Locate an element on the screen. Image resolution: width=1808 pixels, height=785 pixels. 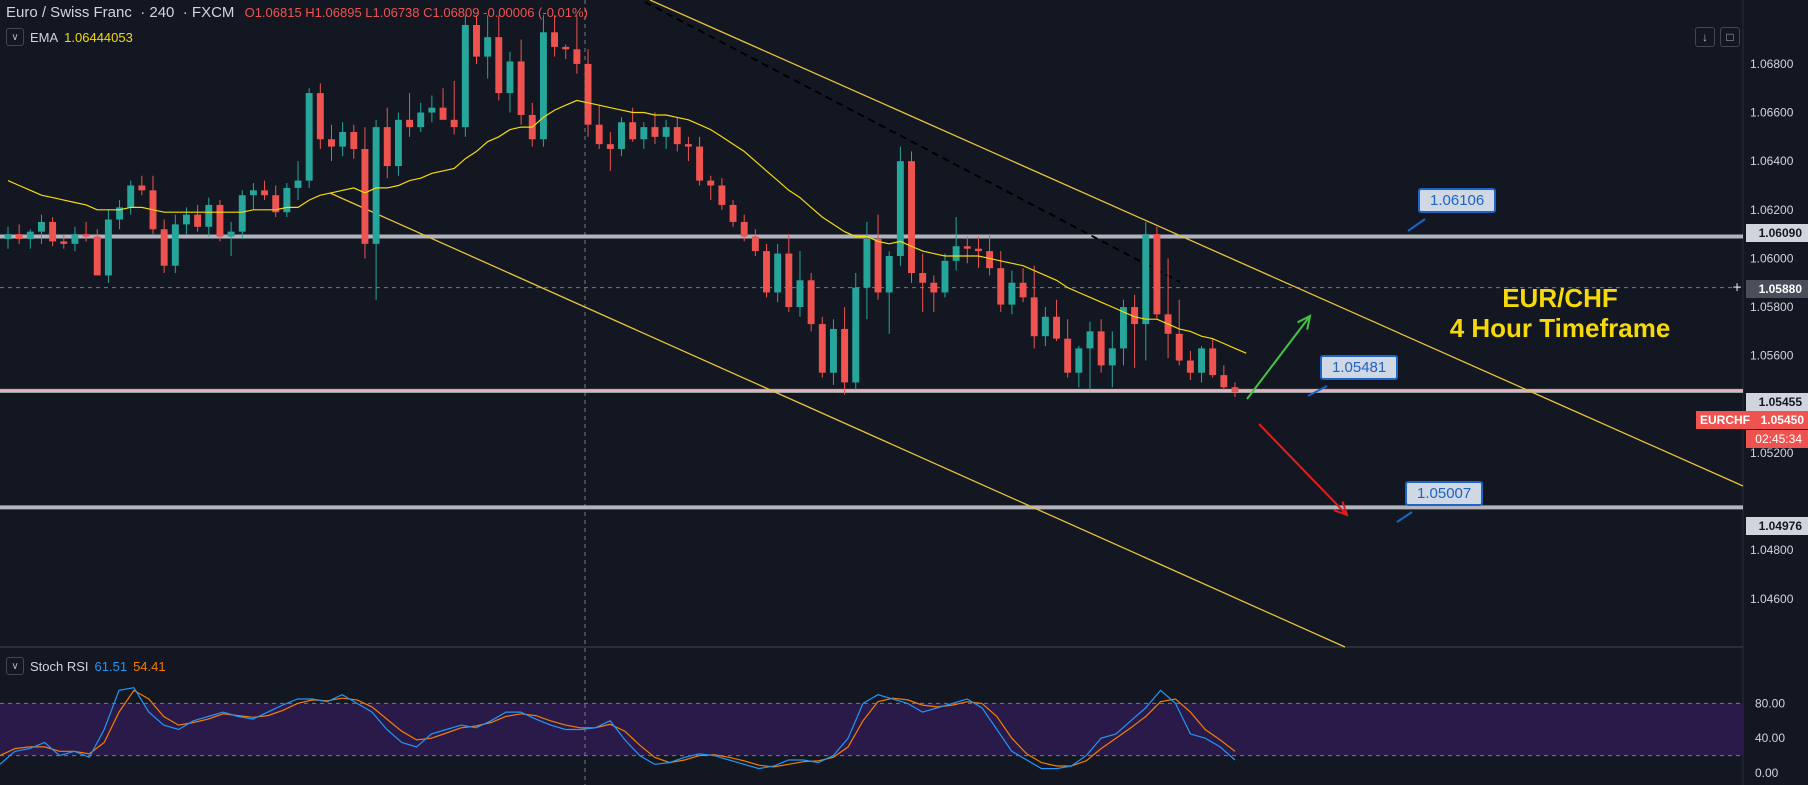
stoch-d-line is located at coordinates (618, 728).